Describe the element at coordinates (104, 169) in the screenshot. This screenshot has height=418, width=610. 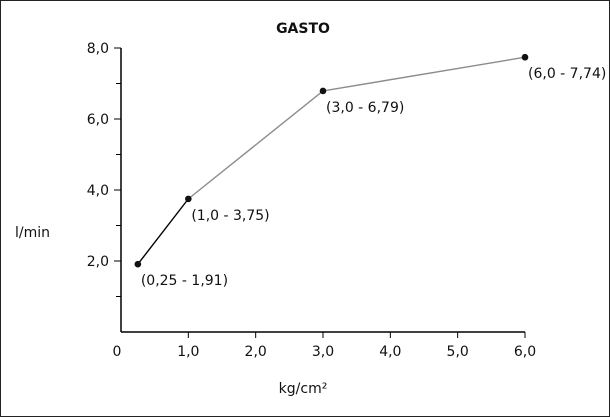
I see `y-ticks: 2,0 4,0 6,0 8,0` at that location.